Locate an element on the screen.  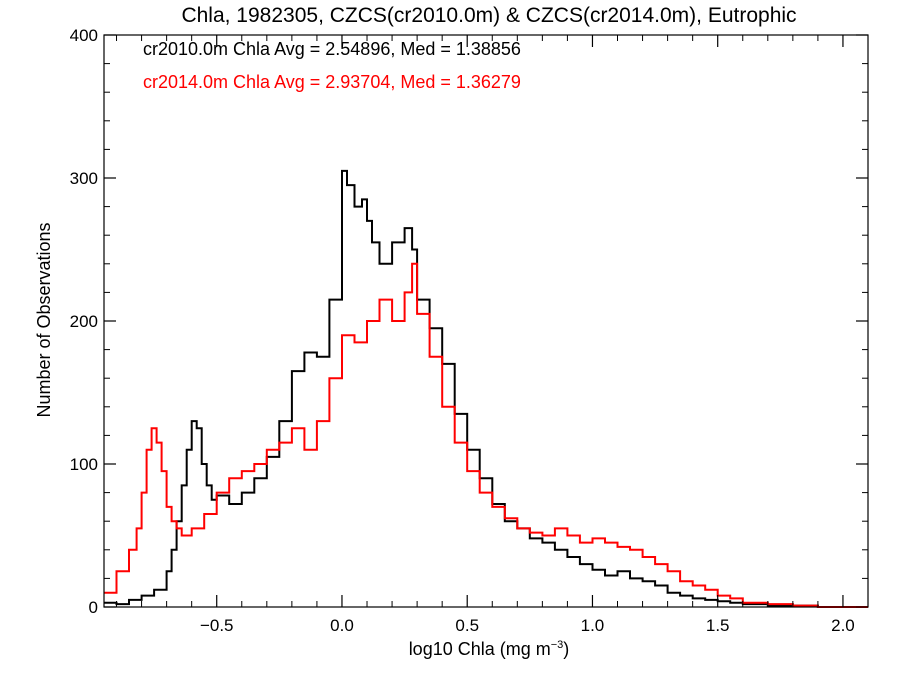
x-tick-label: 1.5 is located at coordinates (718, 625).